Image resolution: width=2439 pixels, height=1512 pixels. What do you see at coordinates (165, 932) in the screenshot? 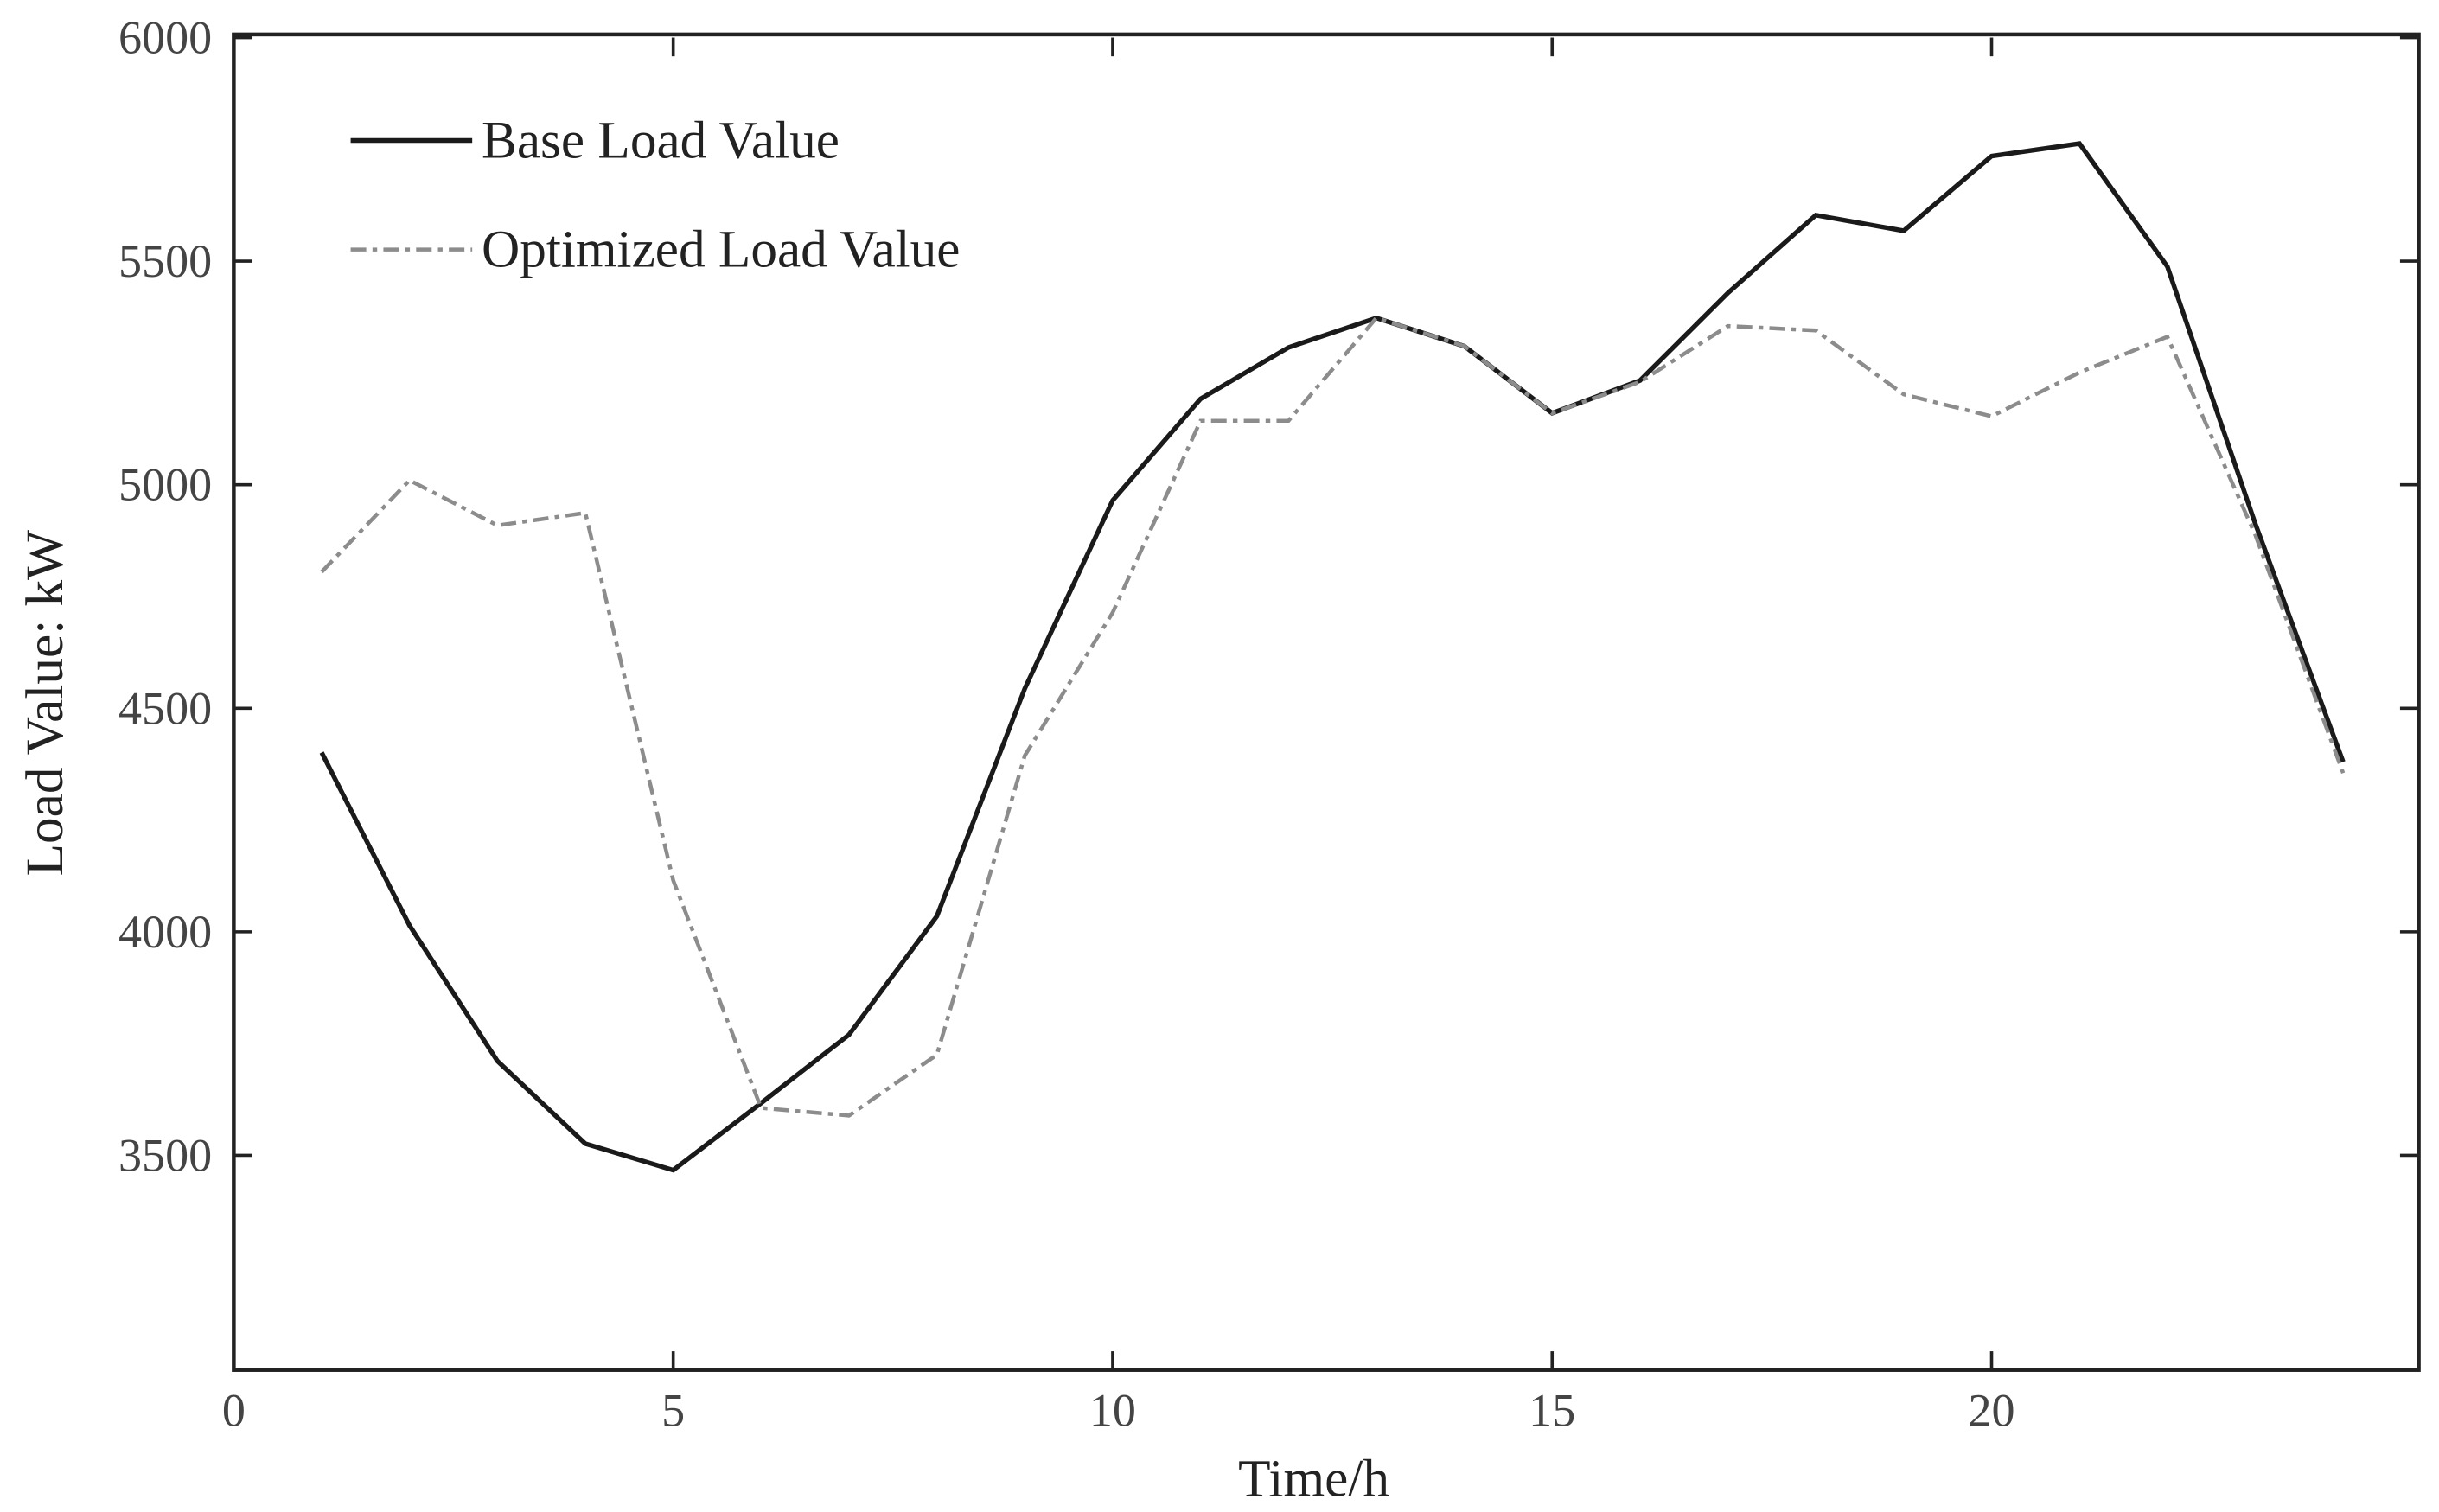
I see `y-tick-label: 4000` at bounding box center [165, 932].